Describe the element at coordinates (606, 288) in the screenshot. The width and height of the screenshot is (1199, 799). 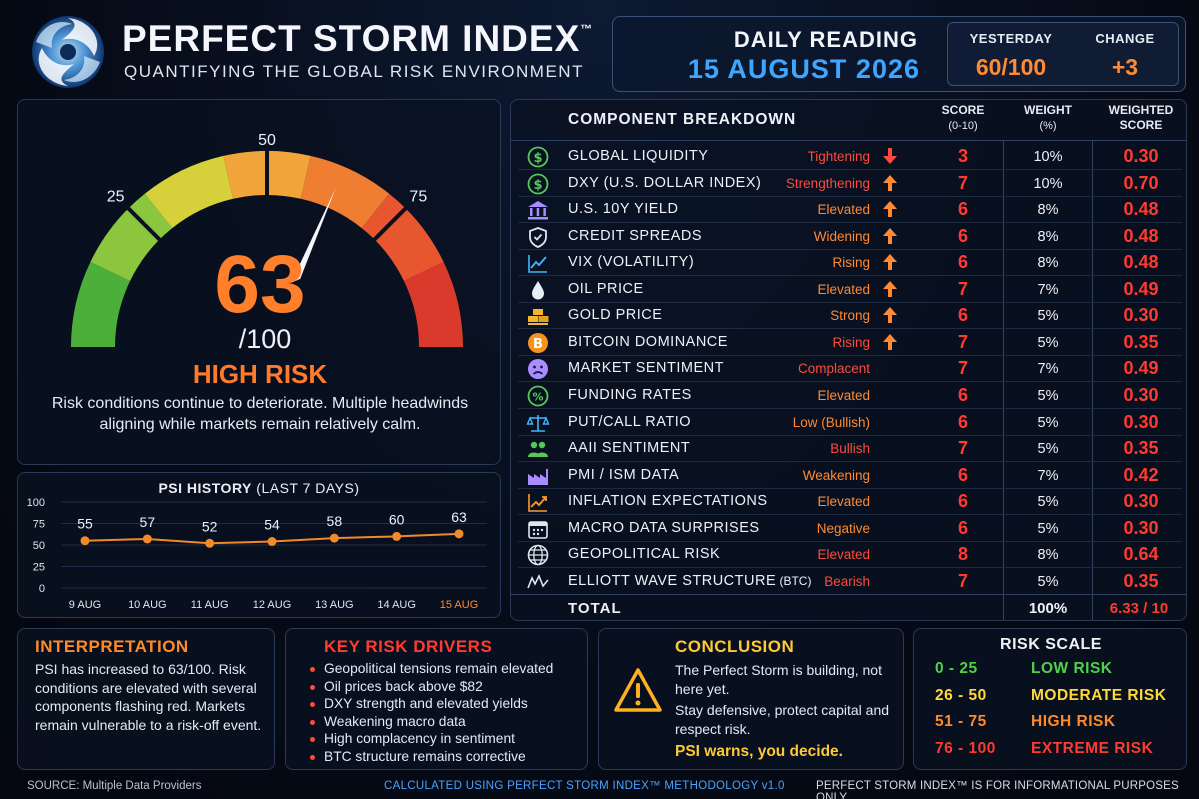
I see `component-name: OIL PRICE` at that location.